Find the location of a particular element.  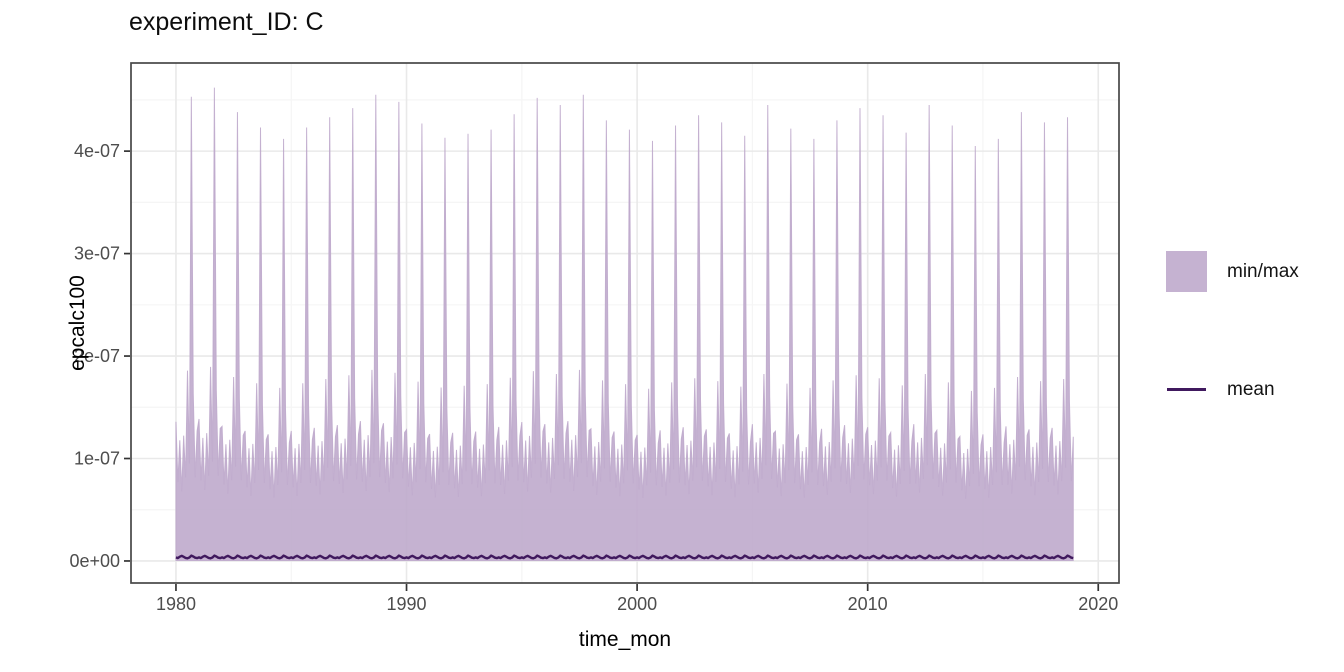

mean-key-box is located at coordinates (1186, 389).